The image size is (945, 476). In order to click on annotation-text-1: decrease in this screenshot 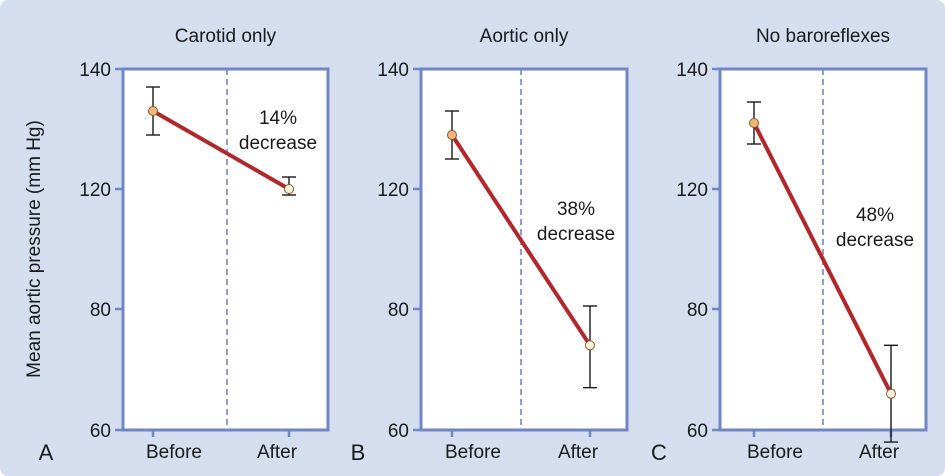, I will do `click(278, 143)`.